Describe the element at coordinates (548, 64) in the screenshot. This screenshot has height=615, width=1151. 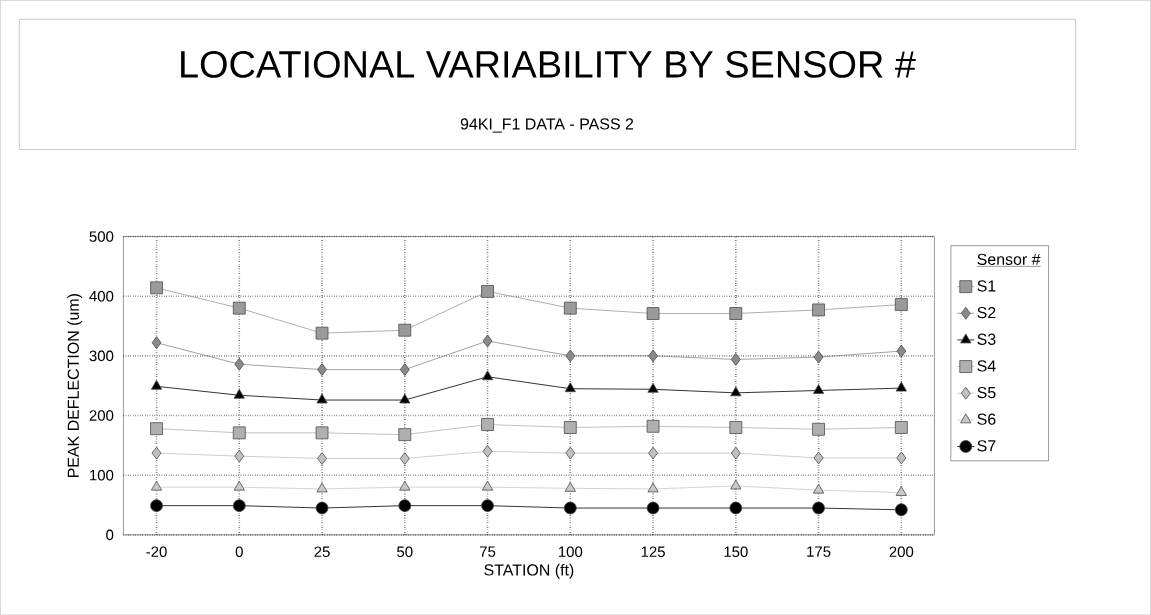
I see `chart-title: LOCATIONAL VARIABILITY BY SENSOR #` at that location.